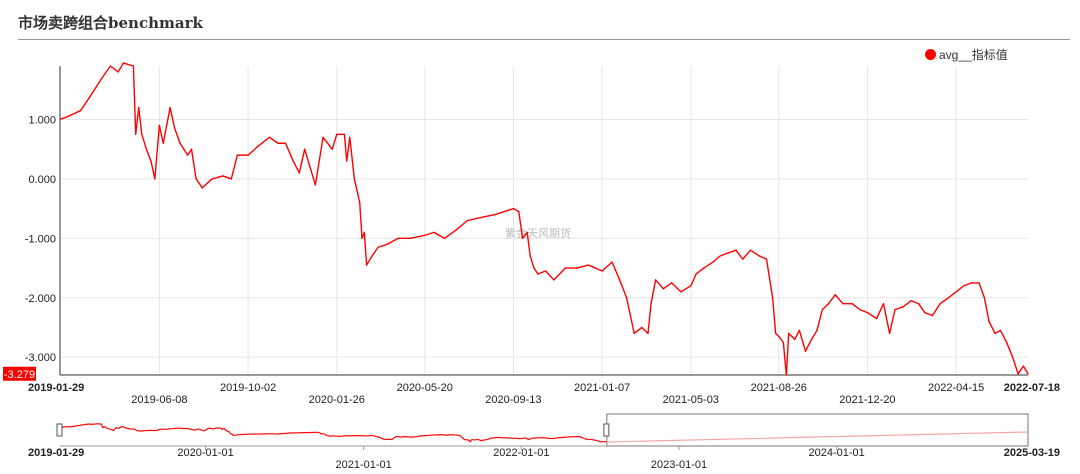  Describe the element at coordinates (248, 388) in the screenshot. I see `x-tick-label: 2019-10-02` at that location.